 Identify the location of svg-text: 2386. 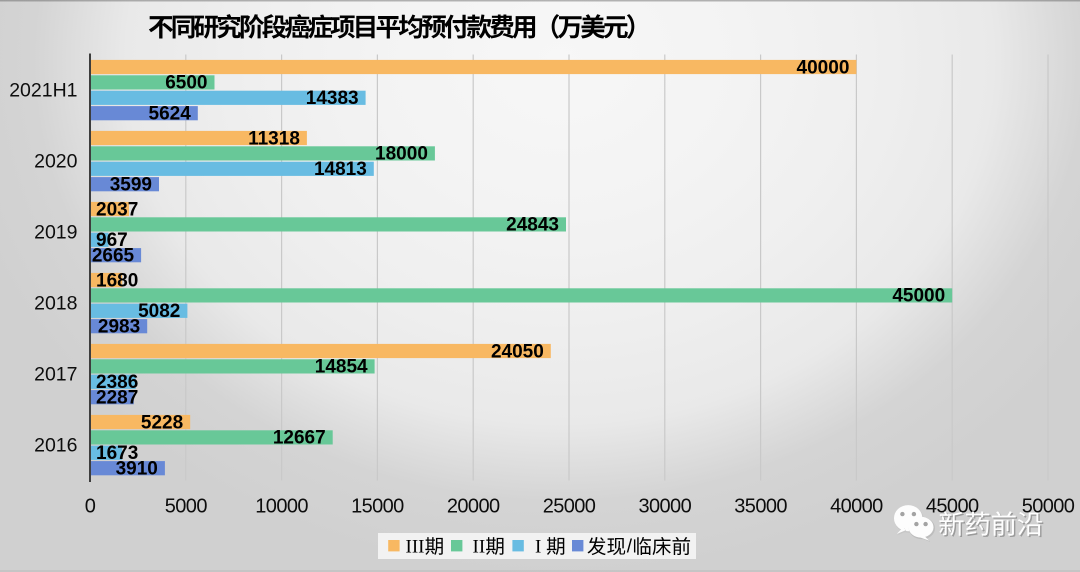
(117, 382).